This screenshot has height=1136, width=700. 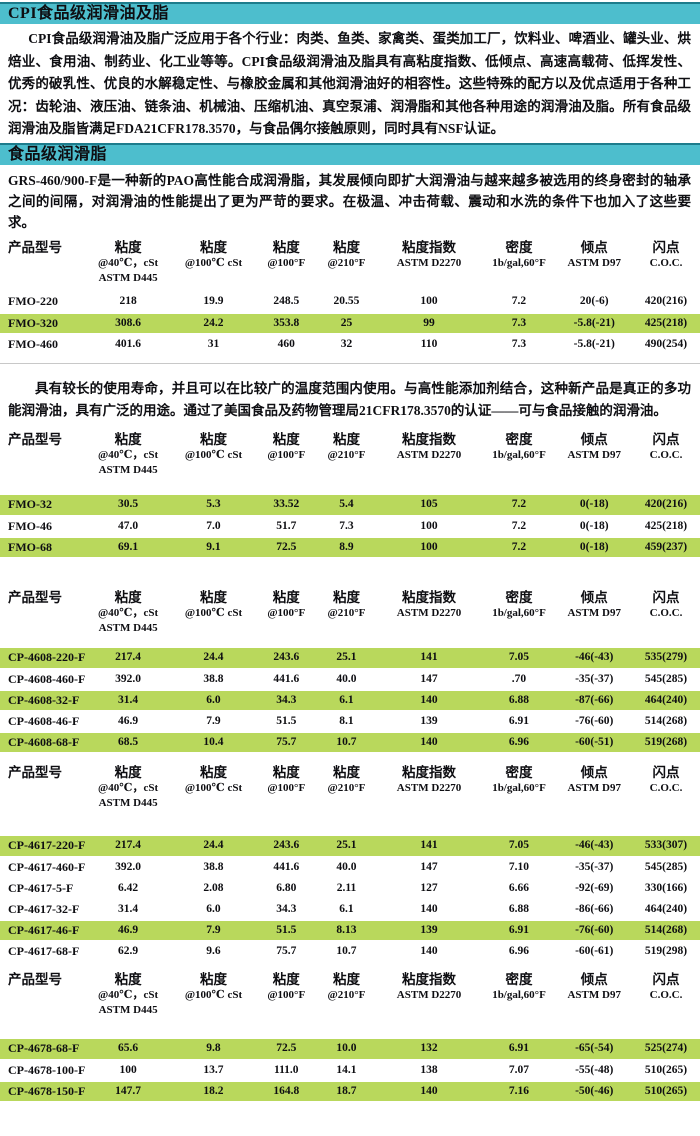 I want to click on spec-value-cell: -55(-48), so click(x=594, y=1069).